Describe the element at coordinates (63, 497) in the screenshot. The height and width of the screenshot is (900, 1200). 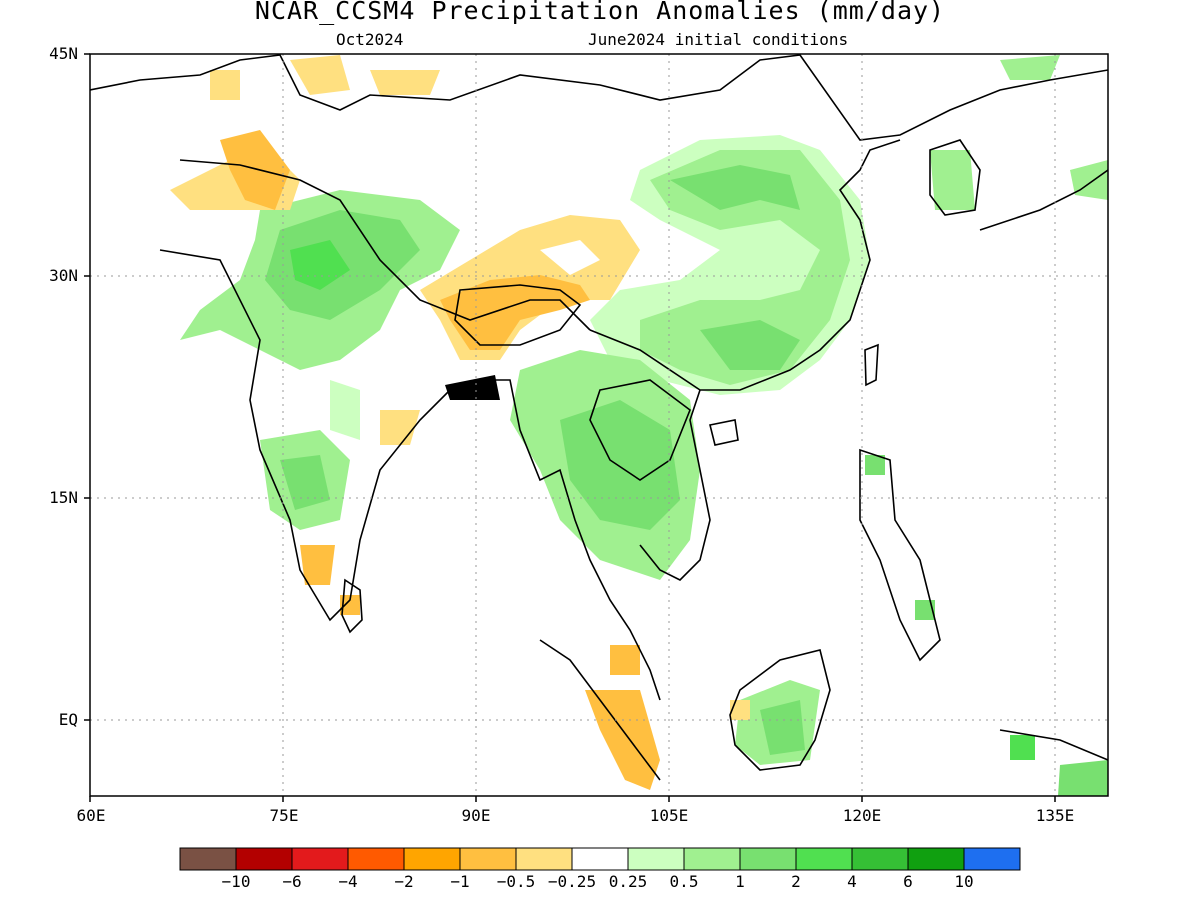
I see `lat-label-15n: 15N` at that location.